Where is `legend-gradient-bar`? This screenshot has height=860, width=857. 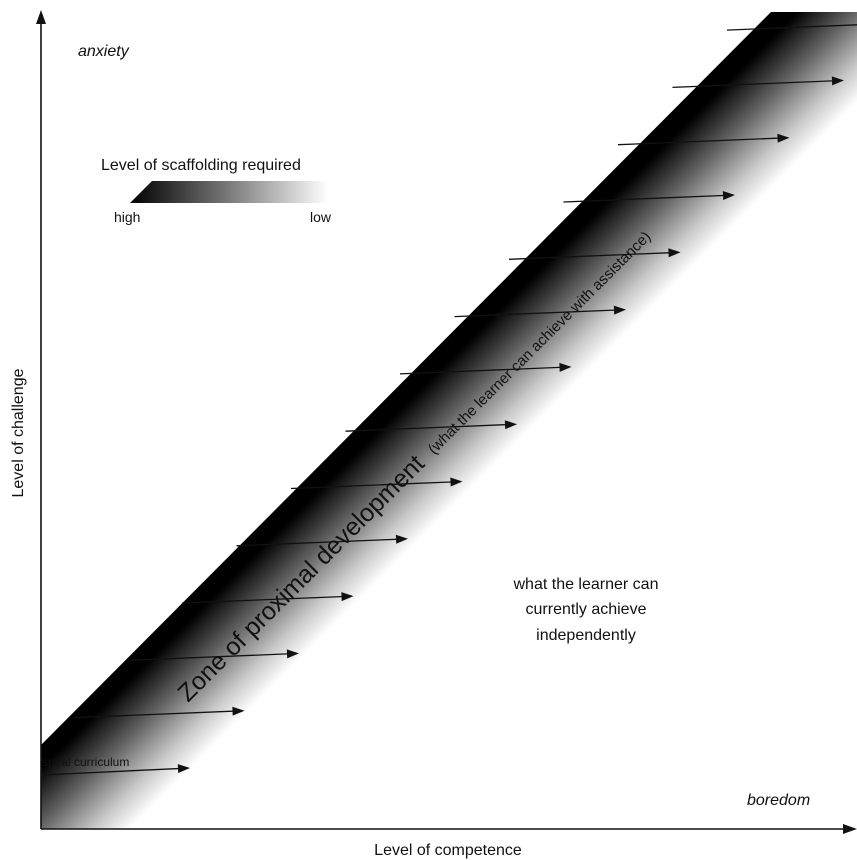
legend-gradient-bar is located at coordinates (229, 192).